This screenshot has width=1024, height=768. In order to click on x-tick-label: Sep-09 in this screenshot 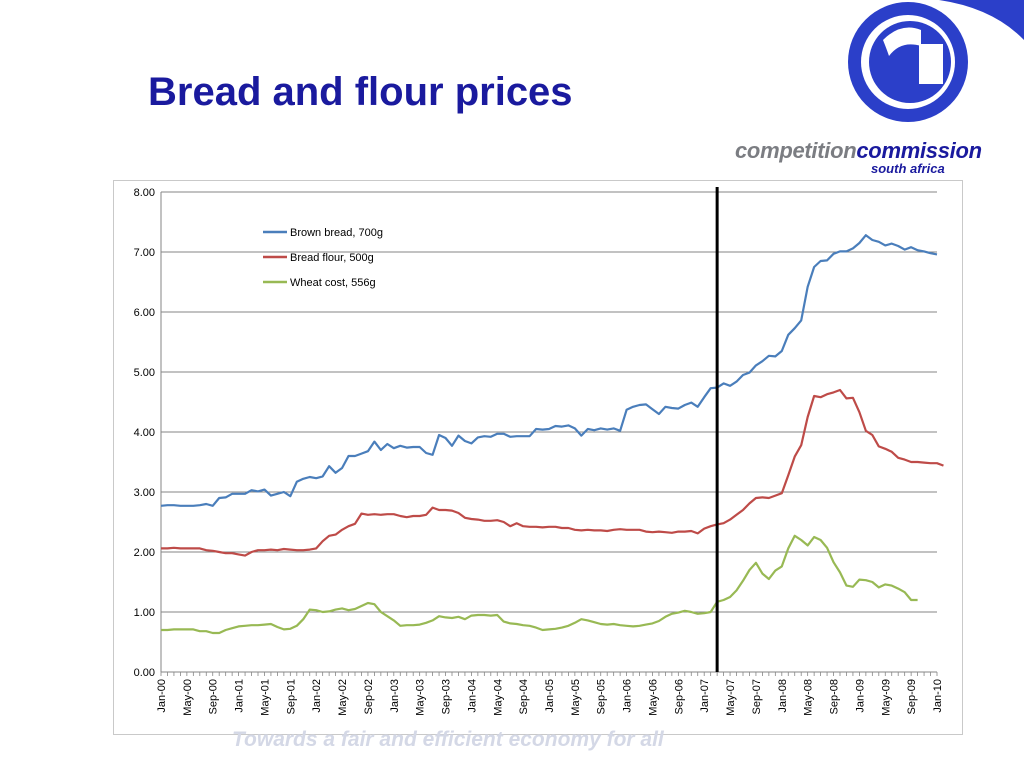, I will do `click(912, 696)`.